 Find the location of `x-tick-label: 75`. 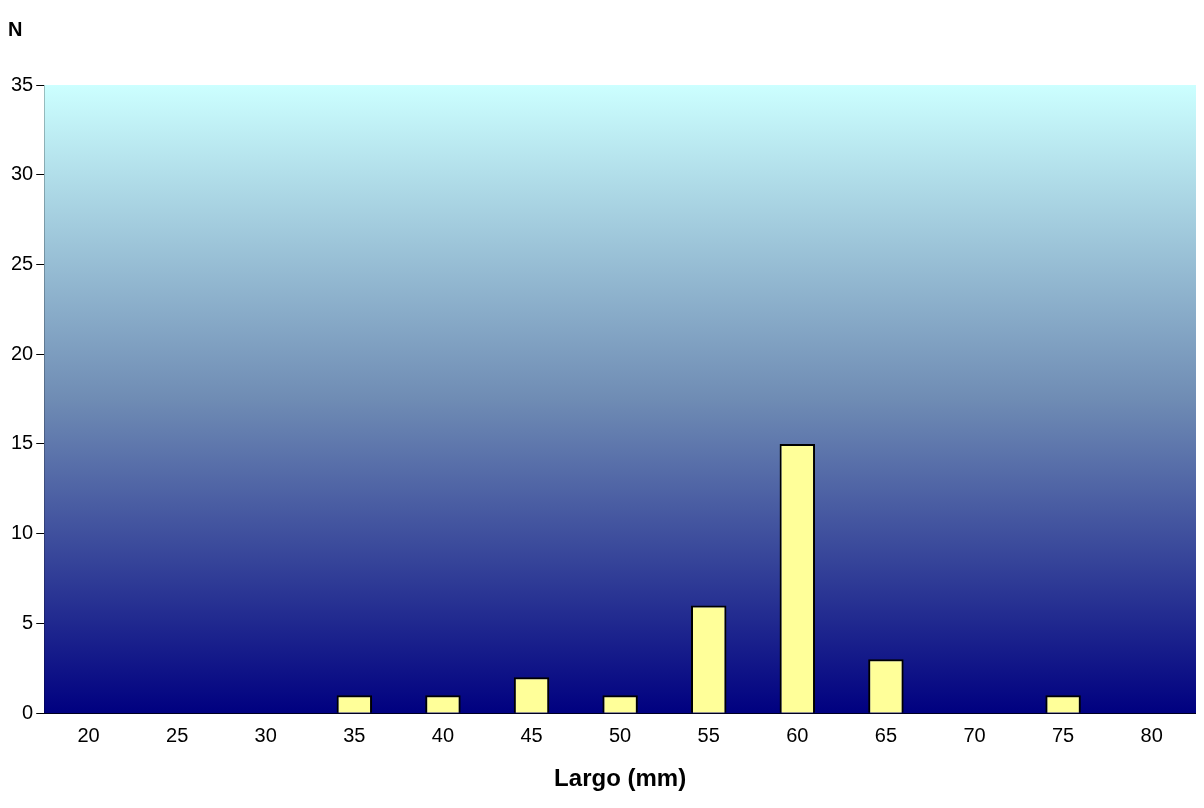

x-tick-label: 75 is located at coordinates (1063, 734).